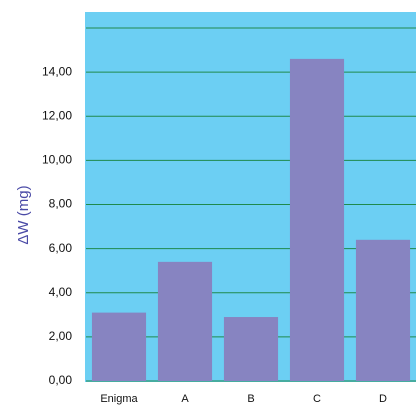 Image resolution: width=416 pixels, height=412 pixels. Describe the element at coordinates (185, 399) in the screenshot. I see `x-tick-label: A` at that location.